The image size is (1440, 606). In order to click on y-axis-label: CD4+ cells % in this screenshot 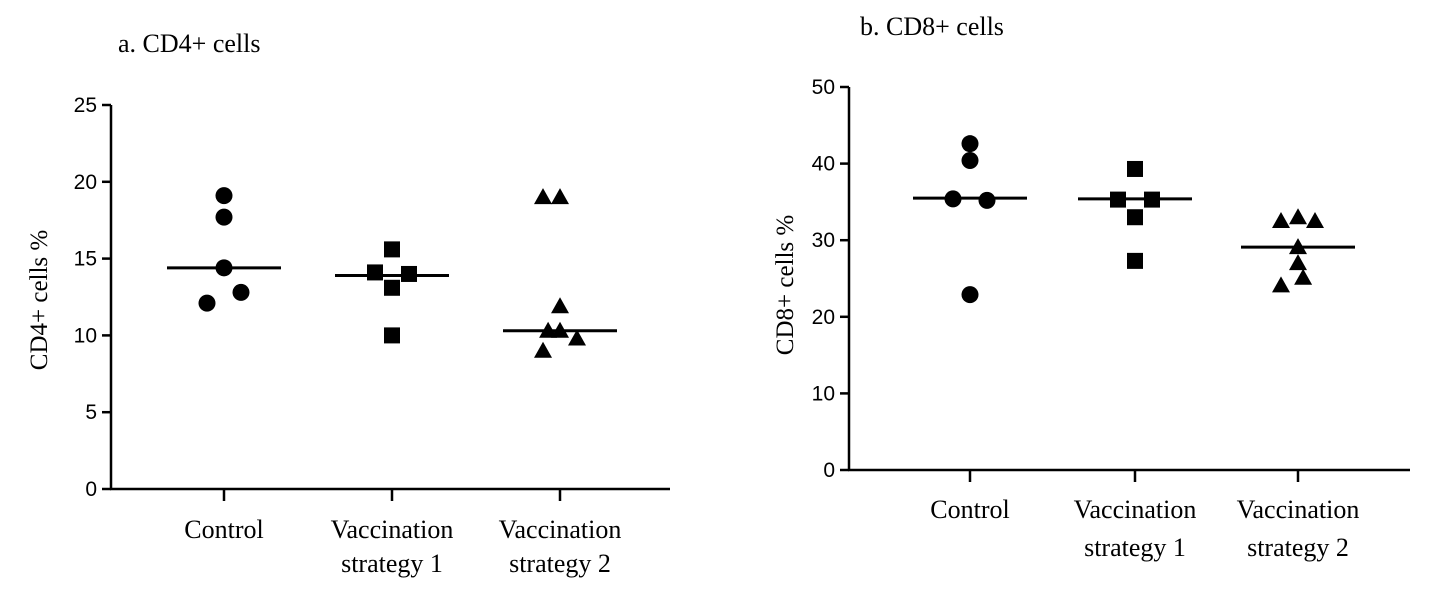, I will do `click(39, 300)`.